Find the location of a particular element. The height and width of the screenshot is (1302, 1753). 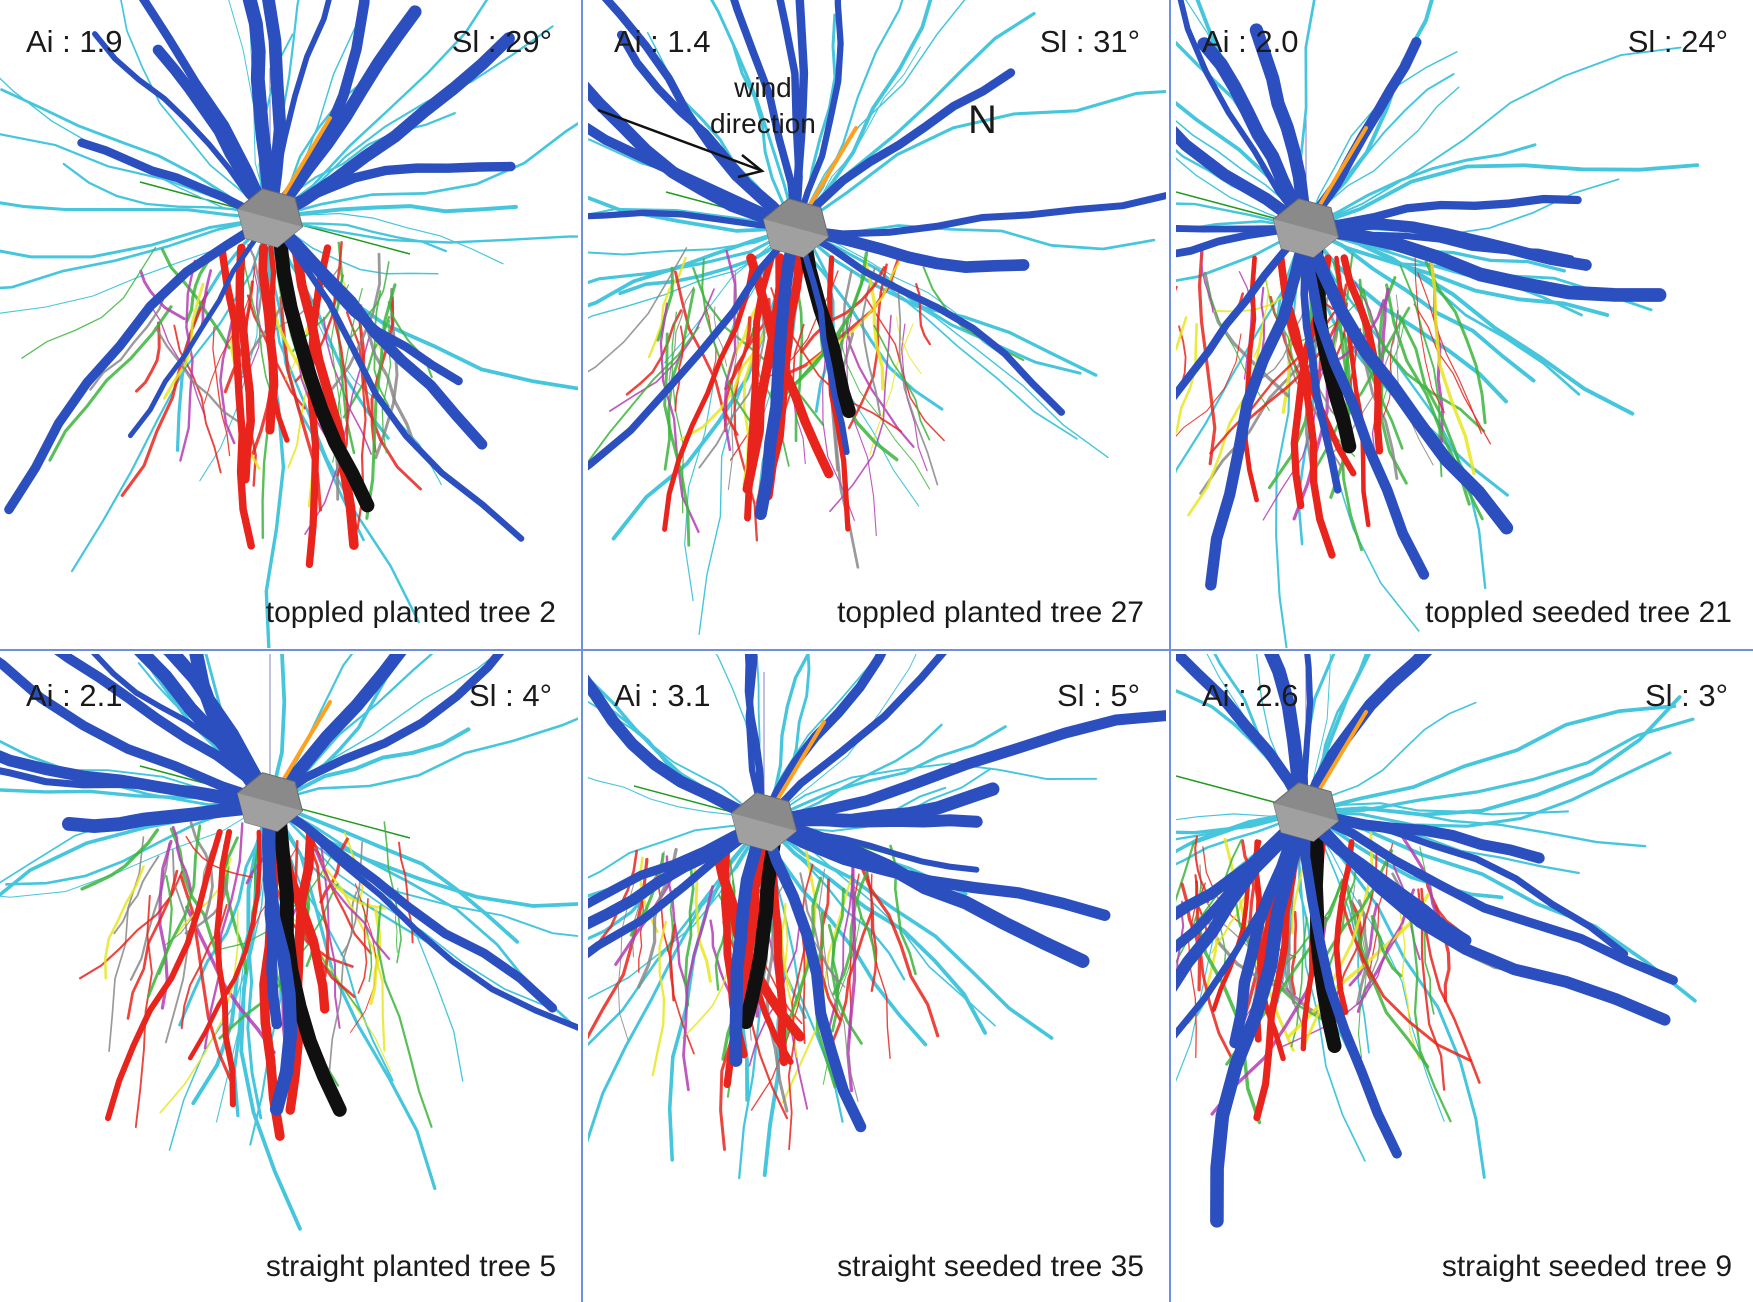

slope-label: Sl : 5° is located at coordinates (1098, 695).